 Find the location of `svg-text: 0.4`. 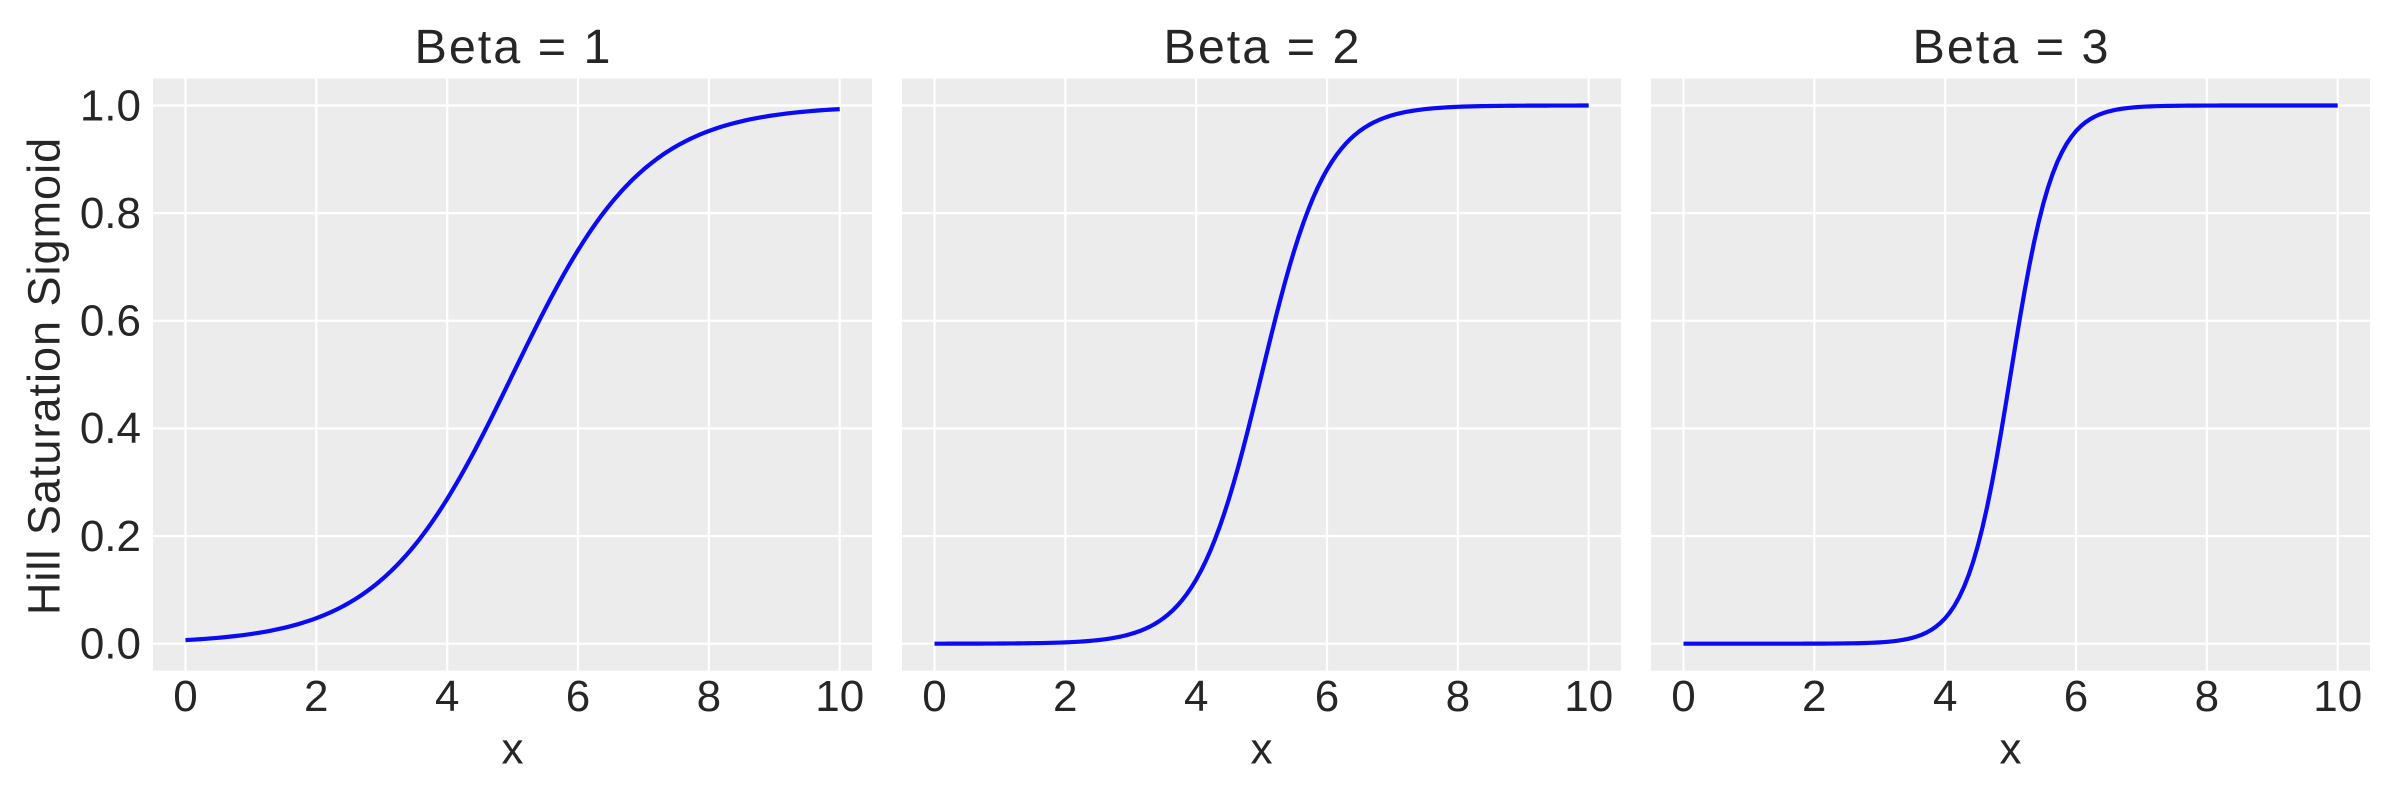

svg-text: 0.4 is located at coordinates (110, 428).